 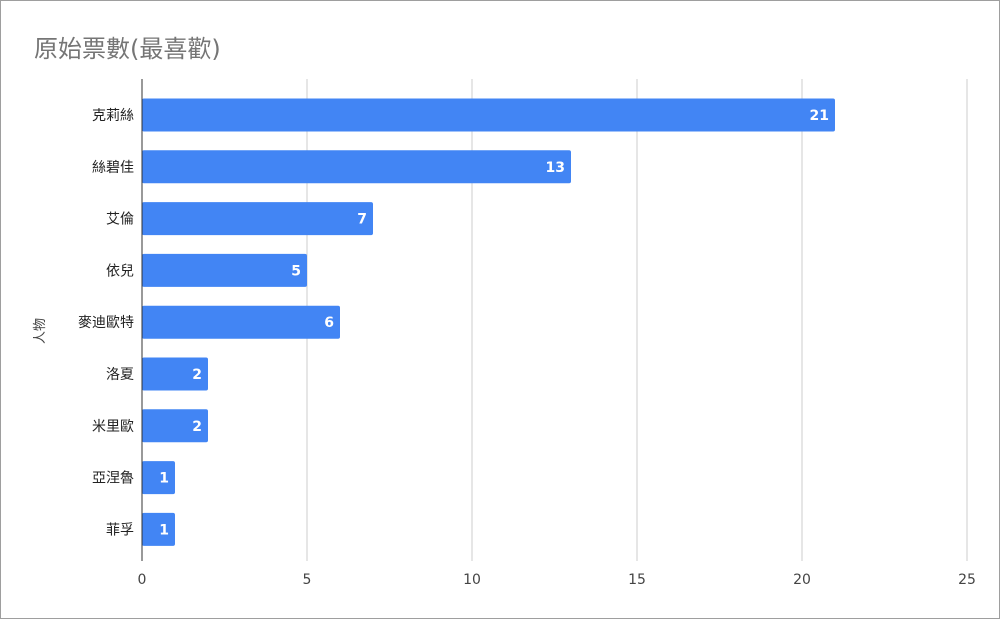 I want to click on x-tick-labels: 0 5 10 15 20 25, so click(x=557, y=580).